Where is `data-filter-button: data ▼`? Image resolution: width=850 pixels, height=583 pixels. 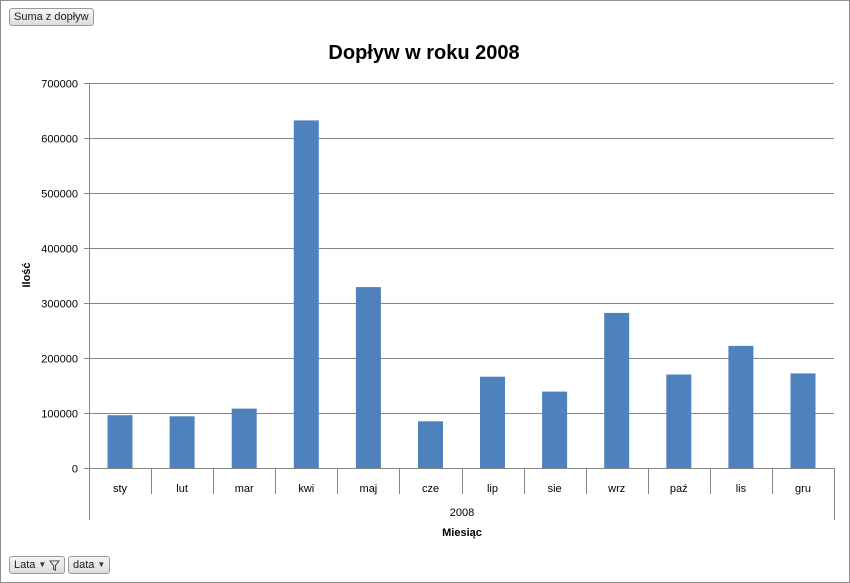
data-filter-button: data ▼ is located at coordinates (89, 565).